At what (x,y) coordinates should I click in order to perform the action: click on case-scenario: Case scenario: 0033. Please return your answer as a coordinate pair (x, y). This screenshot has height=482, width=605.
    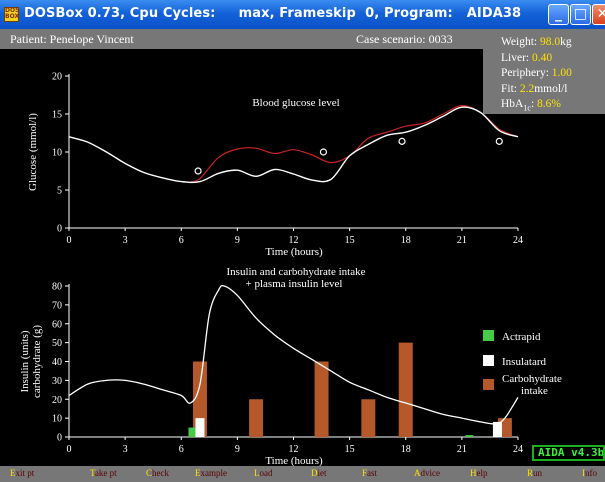
    Looking at the image, I should click on (404, 39).